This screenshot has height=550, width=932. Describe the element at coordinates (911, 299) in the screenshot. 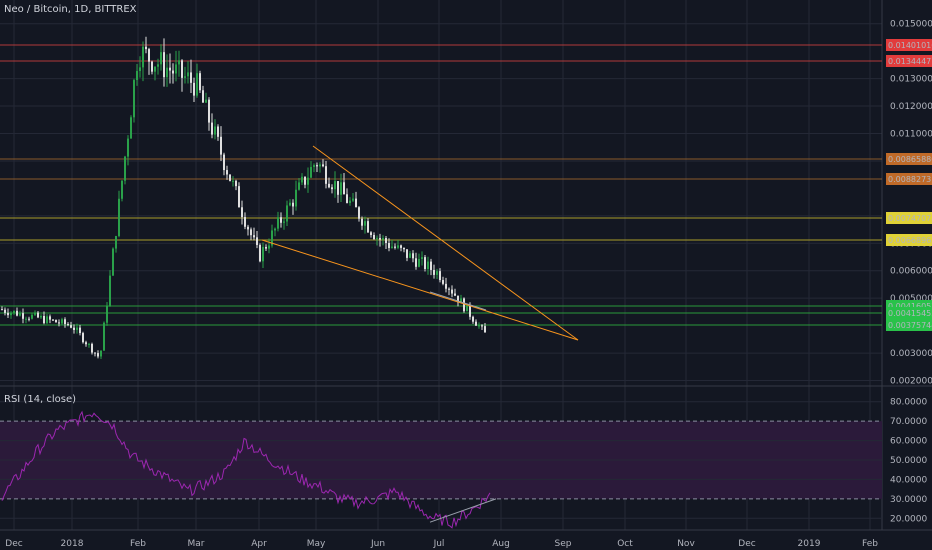

I see `price-tick-label: 0.00500000` at that location.